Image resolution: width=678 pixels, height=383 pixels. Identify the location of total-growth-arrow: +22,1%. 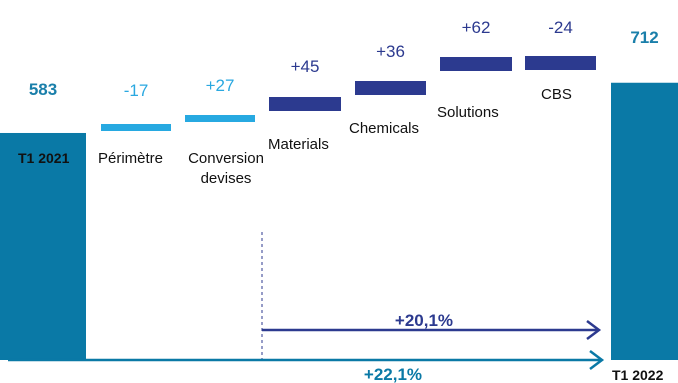
(306, 366).